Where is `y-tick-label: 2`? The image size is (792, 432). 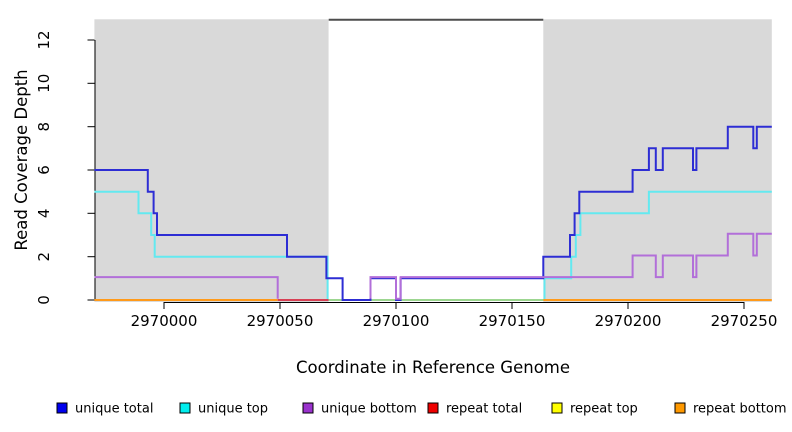
y-tick-label: 2 is located at coordinates (44, 257).